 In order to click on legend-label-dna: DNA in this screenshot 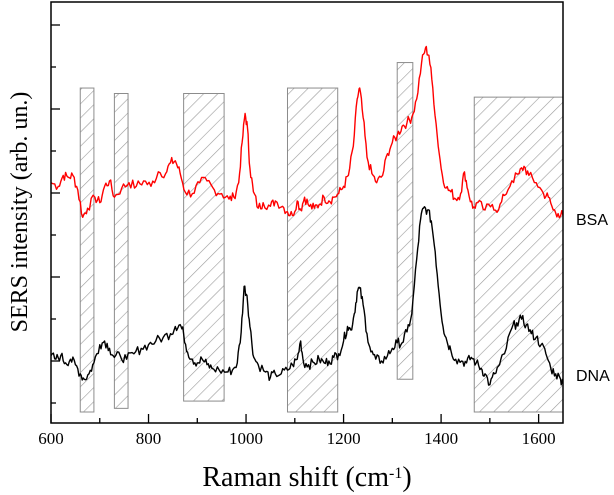, I will do `click(593, 376)`.